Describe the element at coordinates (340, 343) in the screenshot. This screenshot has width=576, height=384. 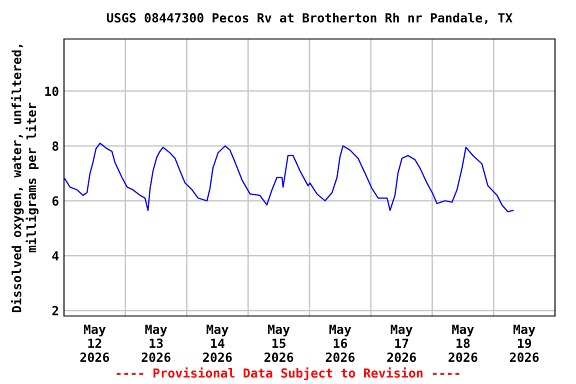
I see `x-tick-label: May 16 2026` at that location.